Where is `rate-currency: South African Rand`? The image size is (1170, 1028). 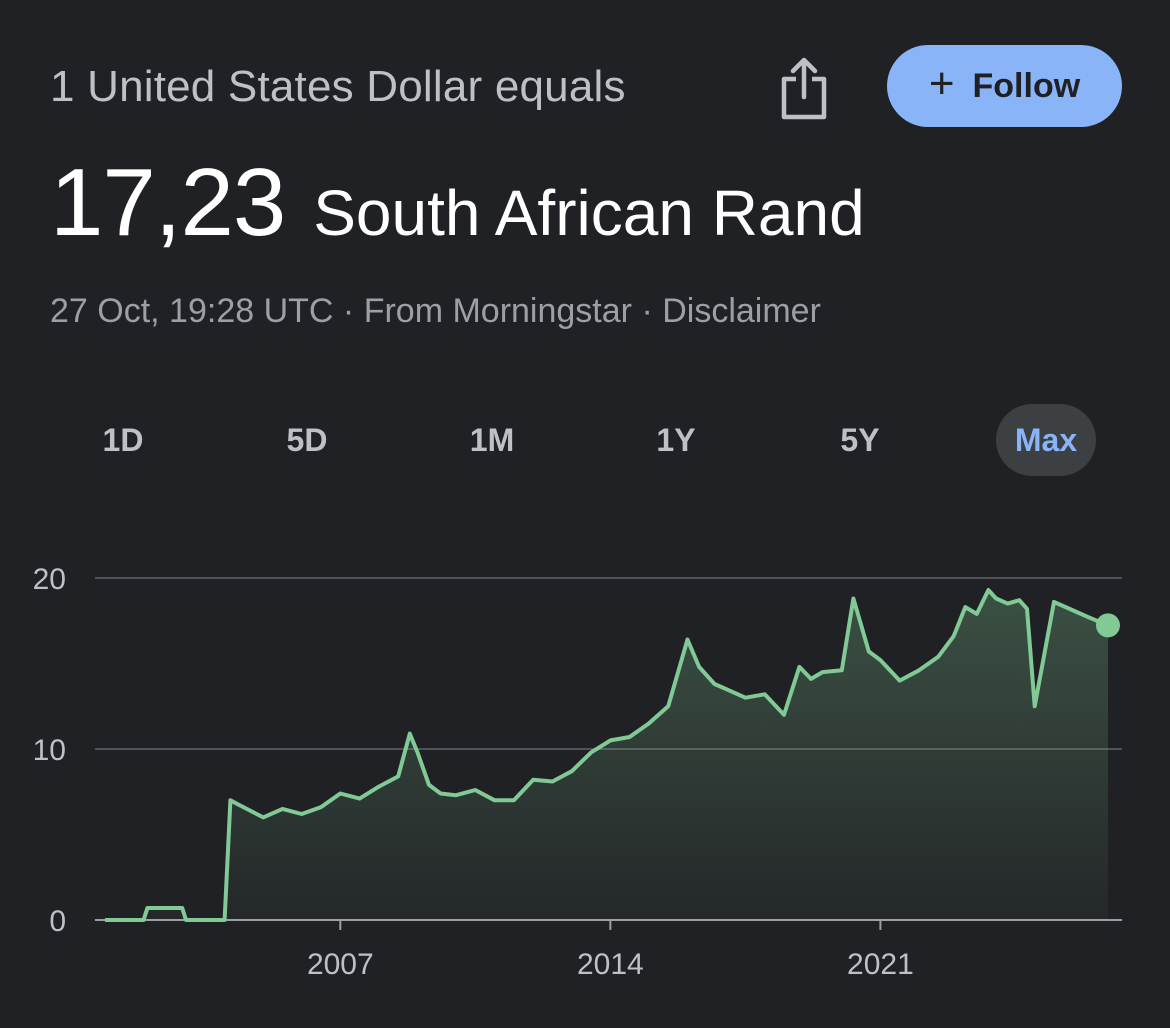
rate-currency: South African Rand is located at coordinates (589, 213).